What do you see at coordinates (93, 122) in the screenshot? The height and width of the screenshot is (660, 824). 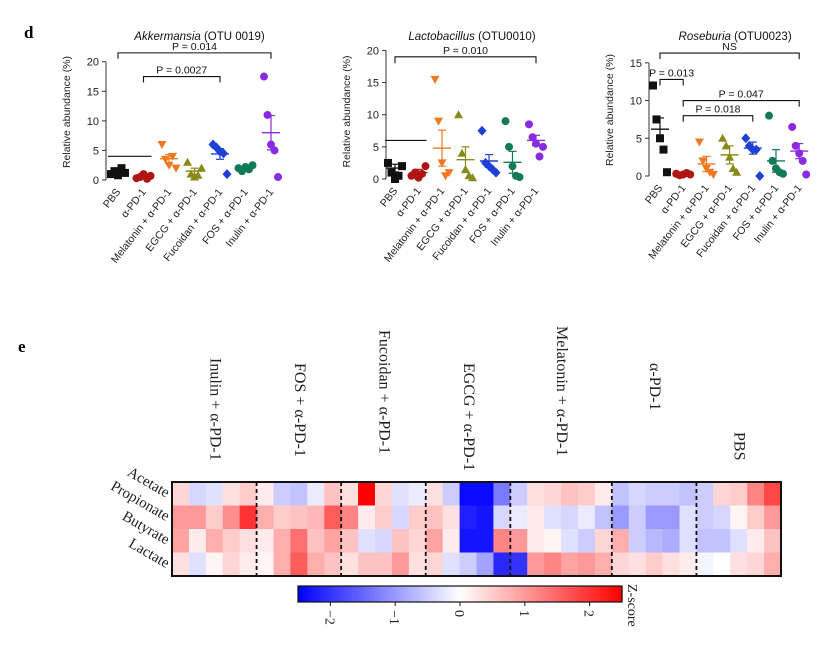 I see `y-tick-label: 10` at bounding box center [93, 122].